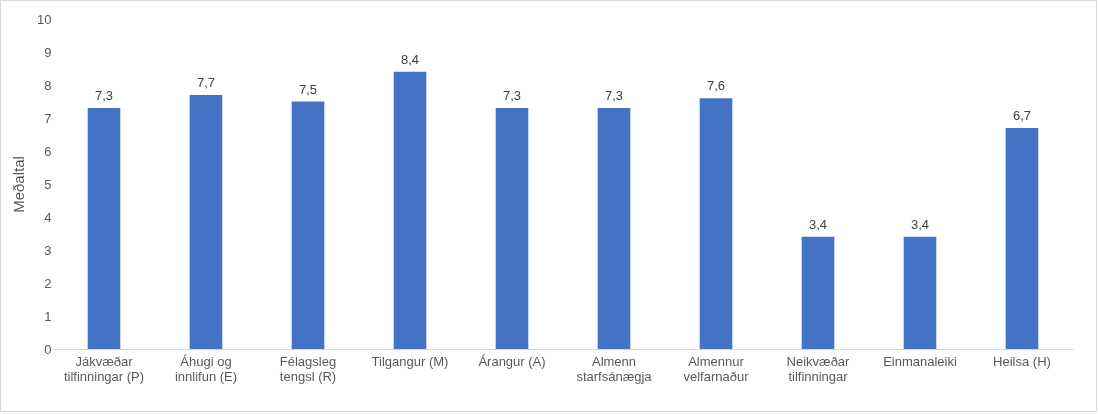  I want to click on x-tick-label: Árangur (A), so click(512, 361).